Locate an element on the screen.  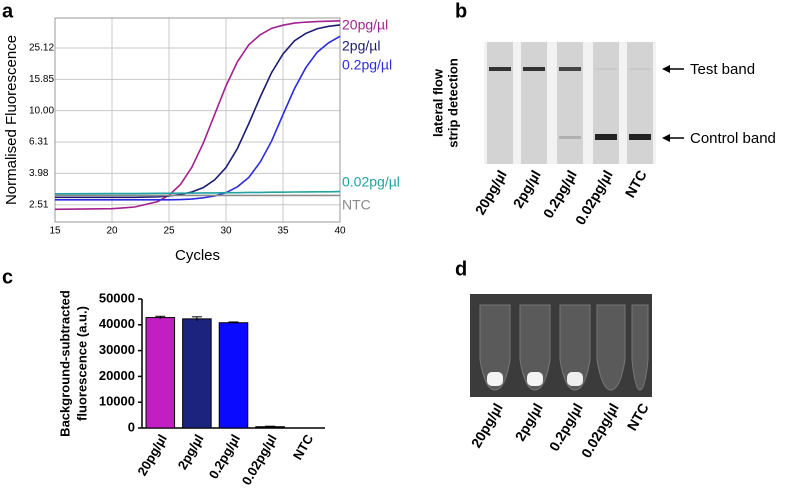
legend-label: NTC is located at coordinates (356, 205).